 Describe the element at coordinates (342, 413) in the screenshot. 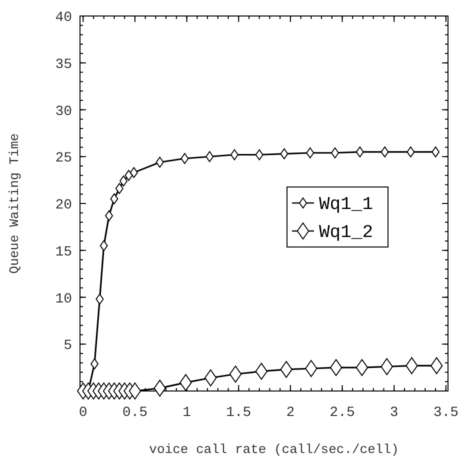

I see `x-tick-label: 2.5` at that location.